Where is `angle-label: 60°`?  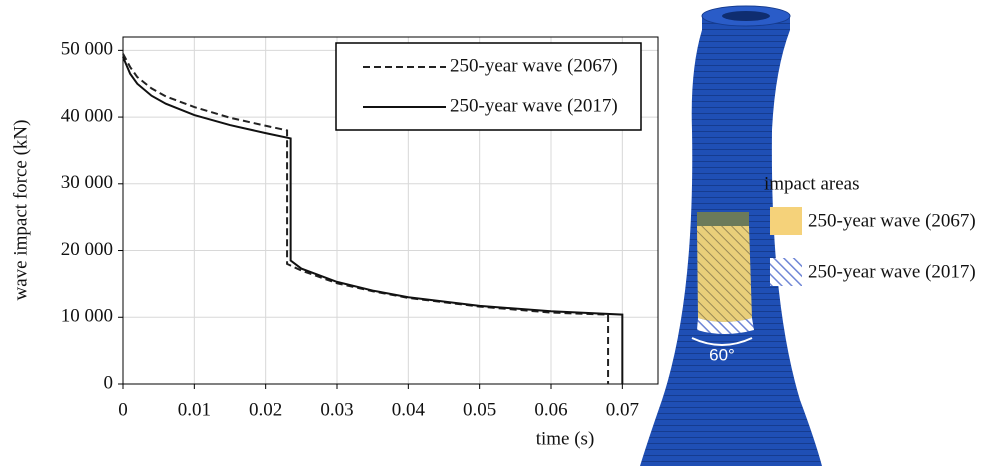
angle-label: 60° is located at coordinates (722, 354).